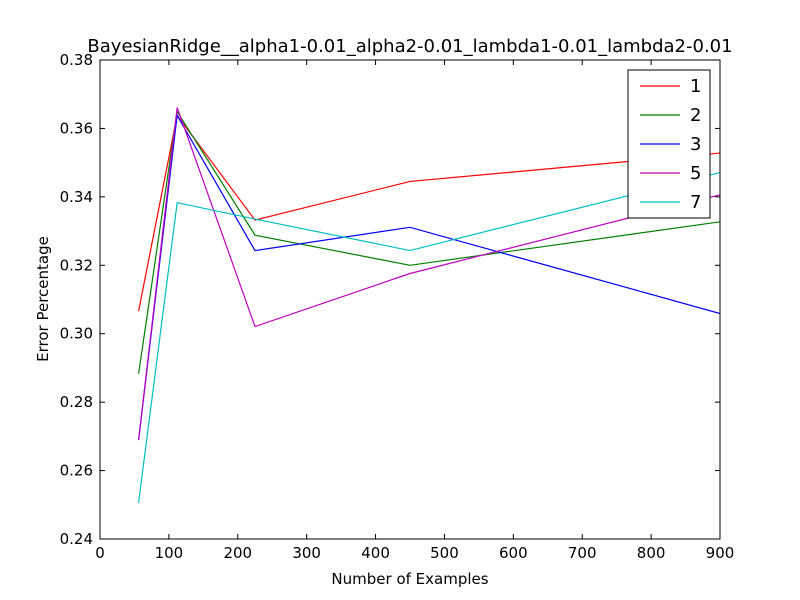  Describe the element at coordinates (306, 553) in the screenshot. I see `x-tick-label: 300` at that location.